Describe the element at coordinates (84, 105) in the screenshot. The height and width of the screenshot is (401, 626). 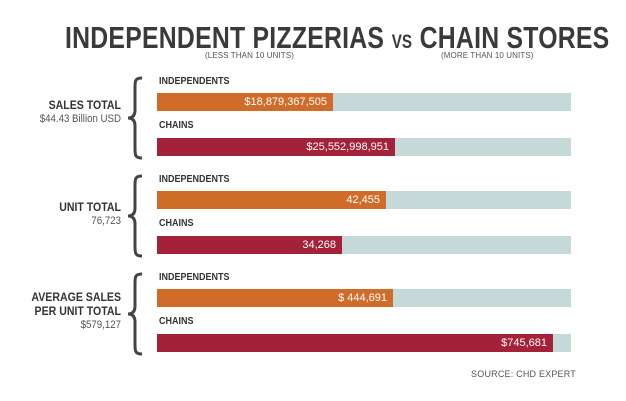
I see `group-title-line: SALES TOTAL` at that location.